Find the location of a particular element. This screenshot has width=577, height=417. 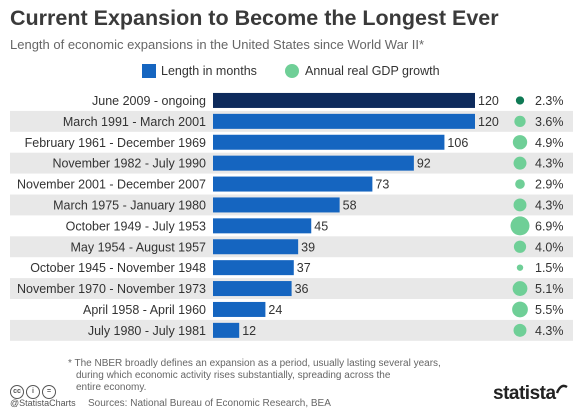

category-label: May 1954 - August 1957 is located at coordinates (138, 247).